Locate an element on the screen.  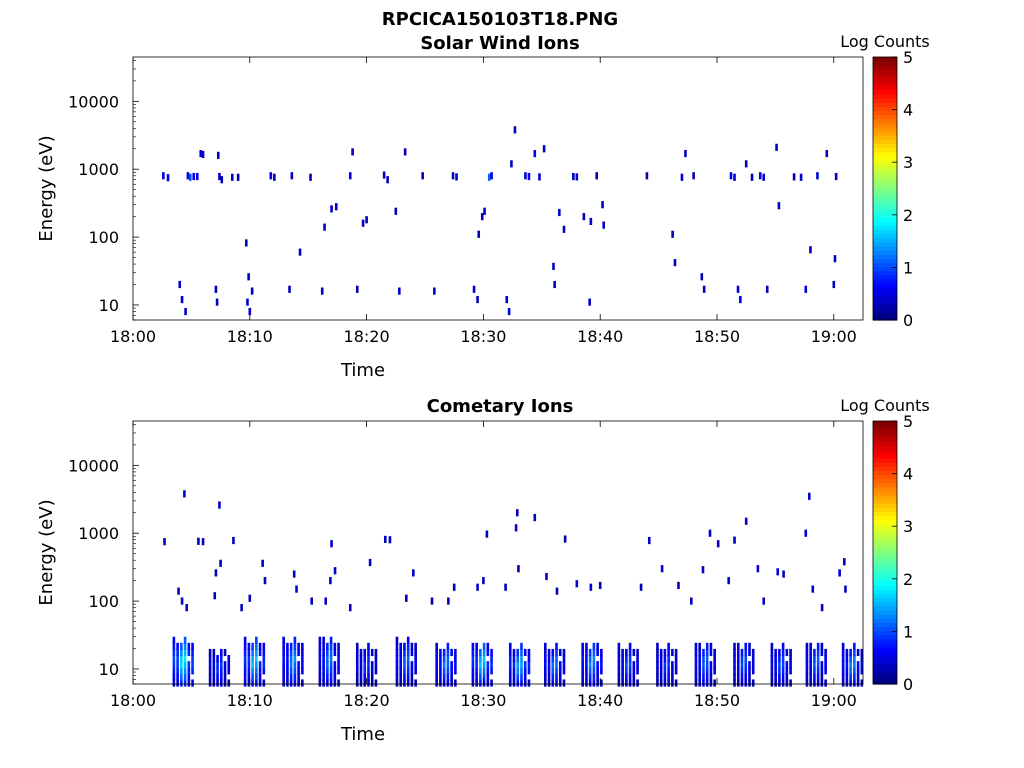
y-tick-label: 1000 is located at coordinates (98, 169).